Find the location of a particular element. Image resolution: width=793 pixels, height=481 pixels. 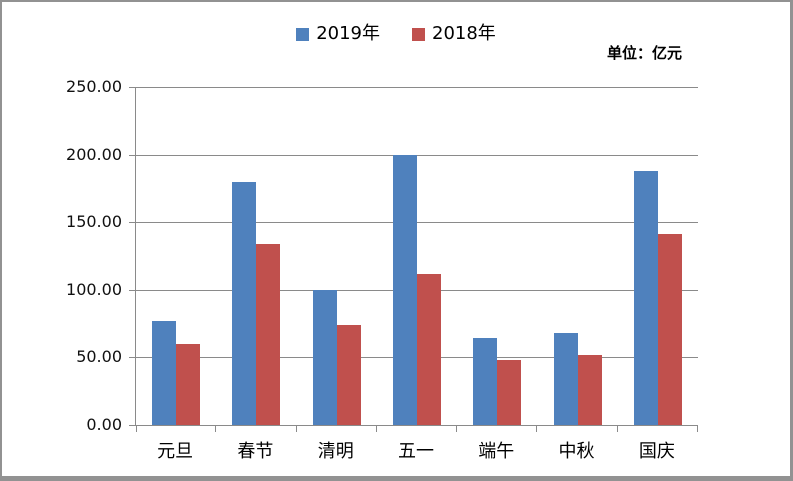

x-category-label: 端午 is located at coordinates (496, 451).